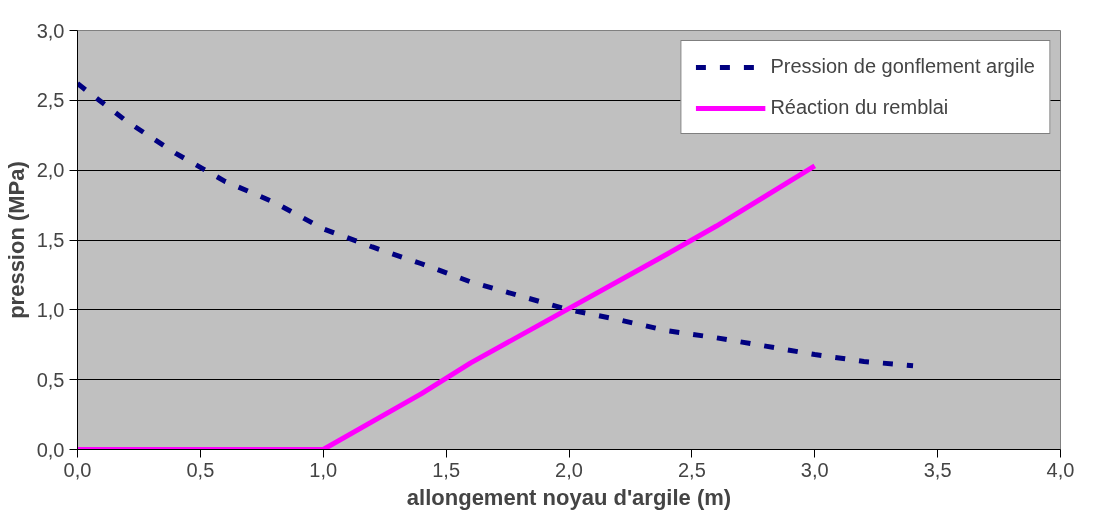 This screenshot has height=519, width=1112. I want to click on y-tick-label: 0,5, so click(50, 379).